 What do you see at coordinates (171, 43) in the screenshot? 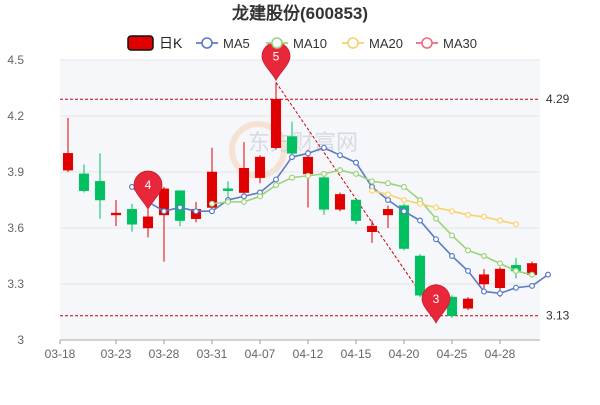
I see `legend-label: 日K` at bounding box center [171, 43].